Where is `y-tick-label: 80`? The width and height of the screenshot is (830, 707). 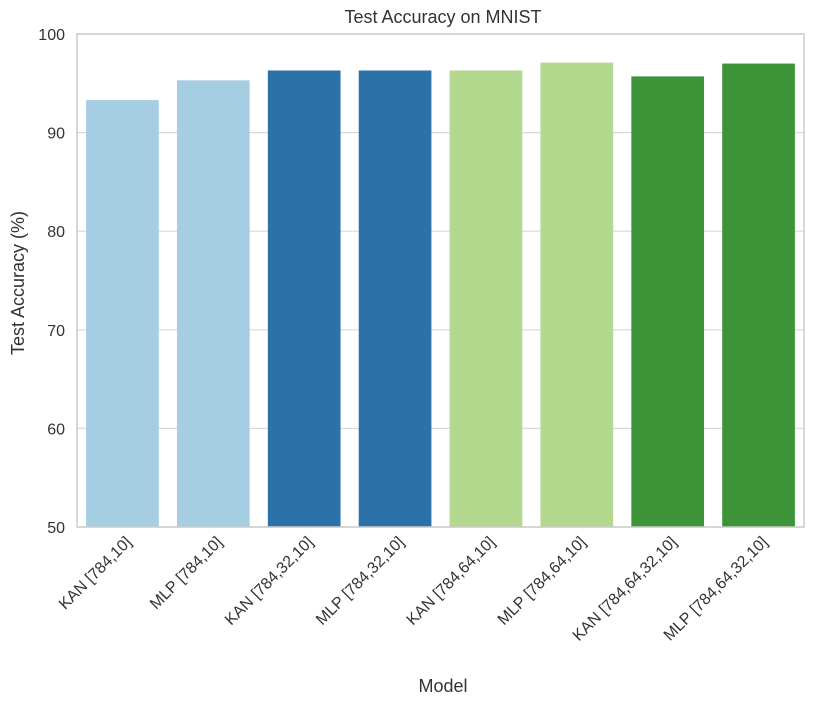 y-tick-label: 80 is located at coordinates (56, 232).